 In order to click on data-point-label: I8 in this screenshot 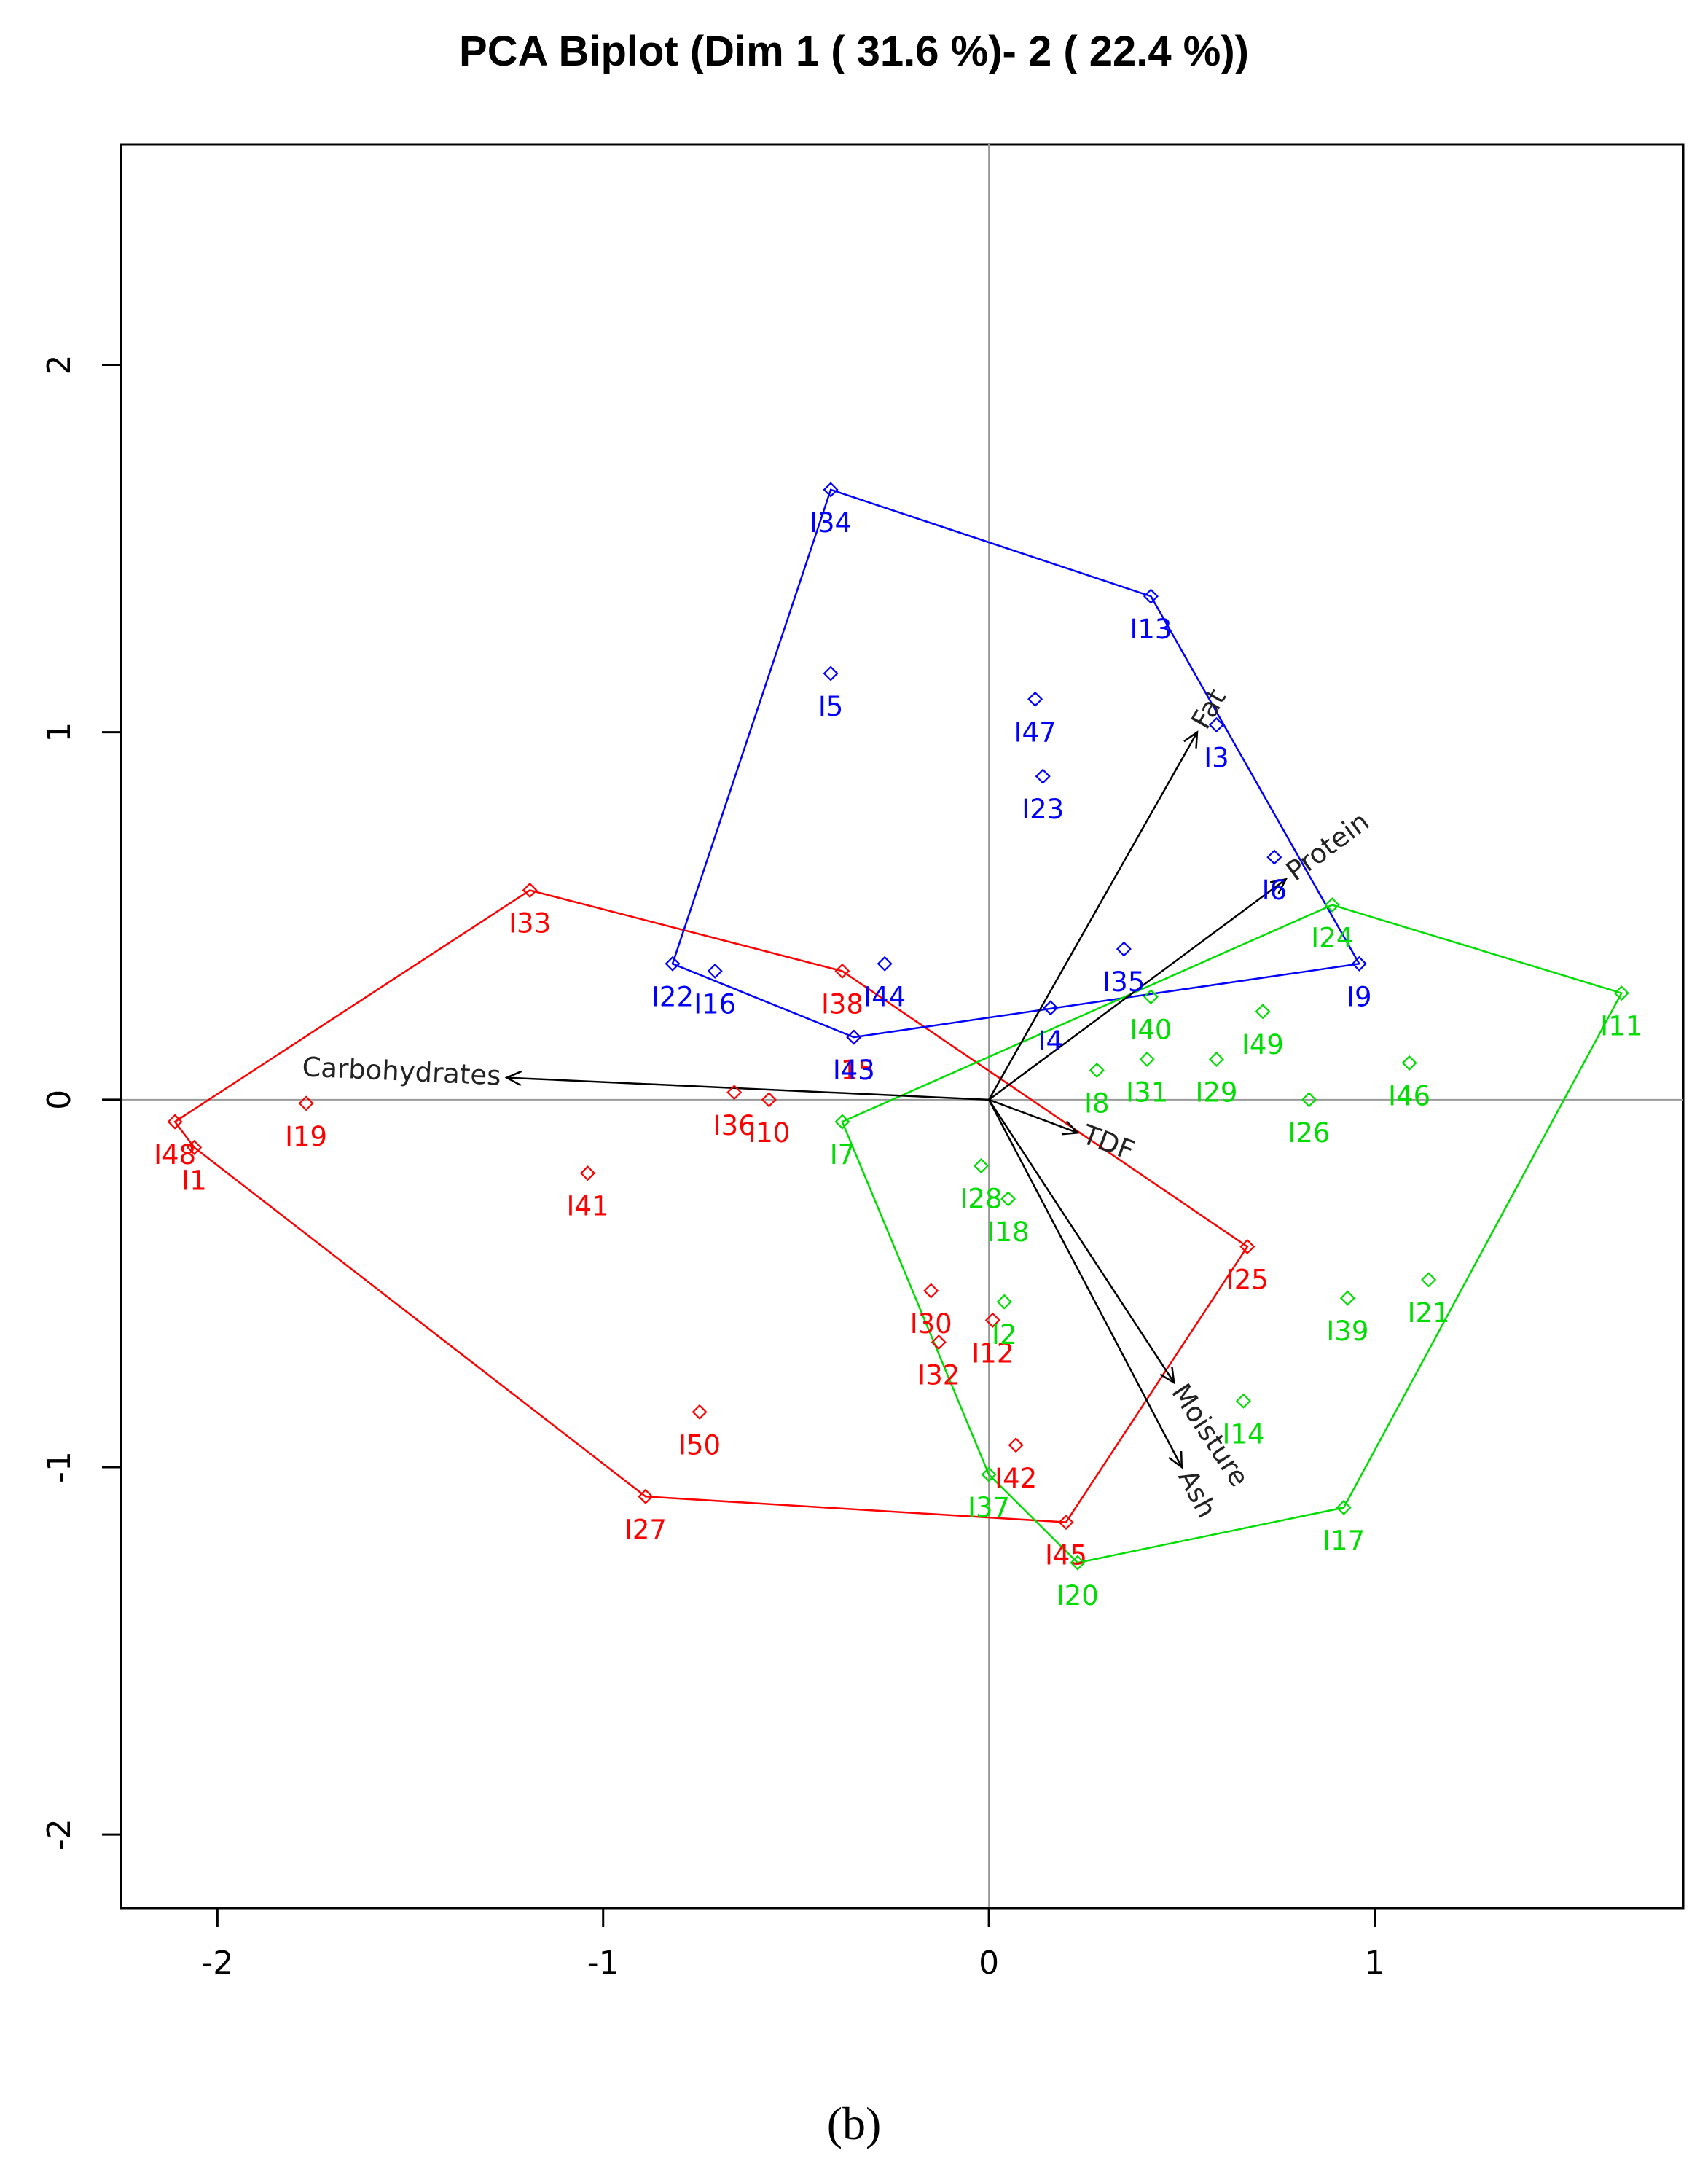, I will do `click(1096, 1103)`.